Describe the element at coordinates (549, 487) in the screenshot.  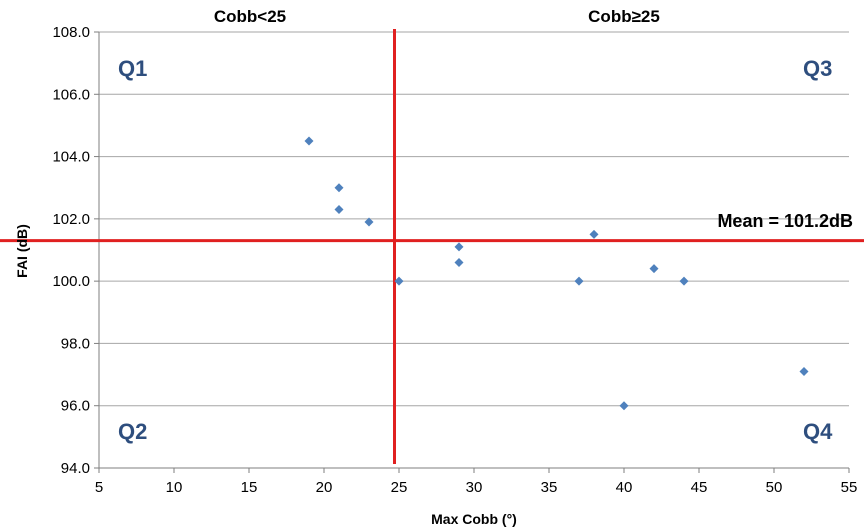
I see `x-tick-label: 35` at that location.